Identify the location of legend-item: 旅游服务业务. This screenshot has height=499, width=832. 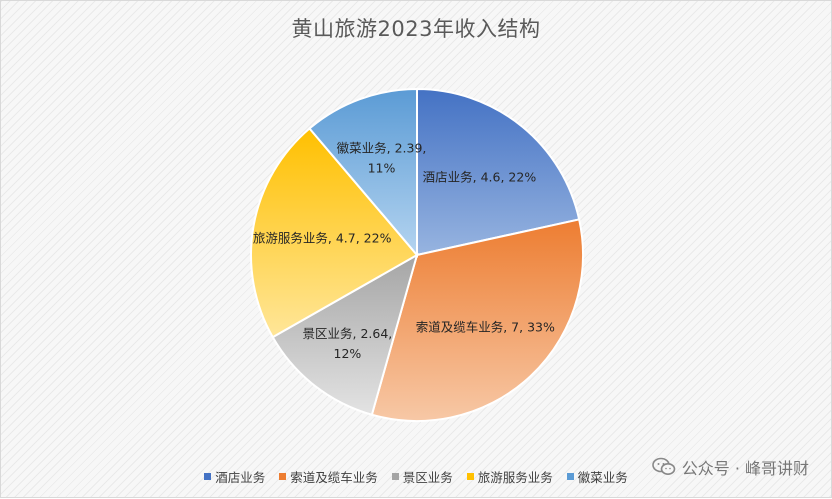
(509, 476).